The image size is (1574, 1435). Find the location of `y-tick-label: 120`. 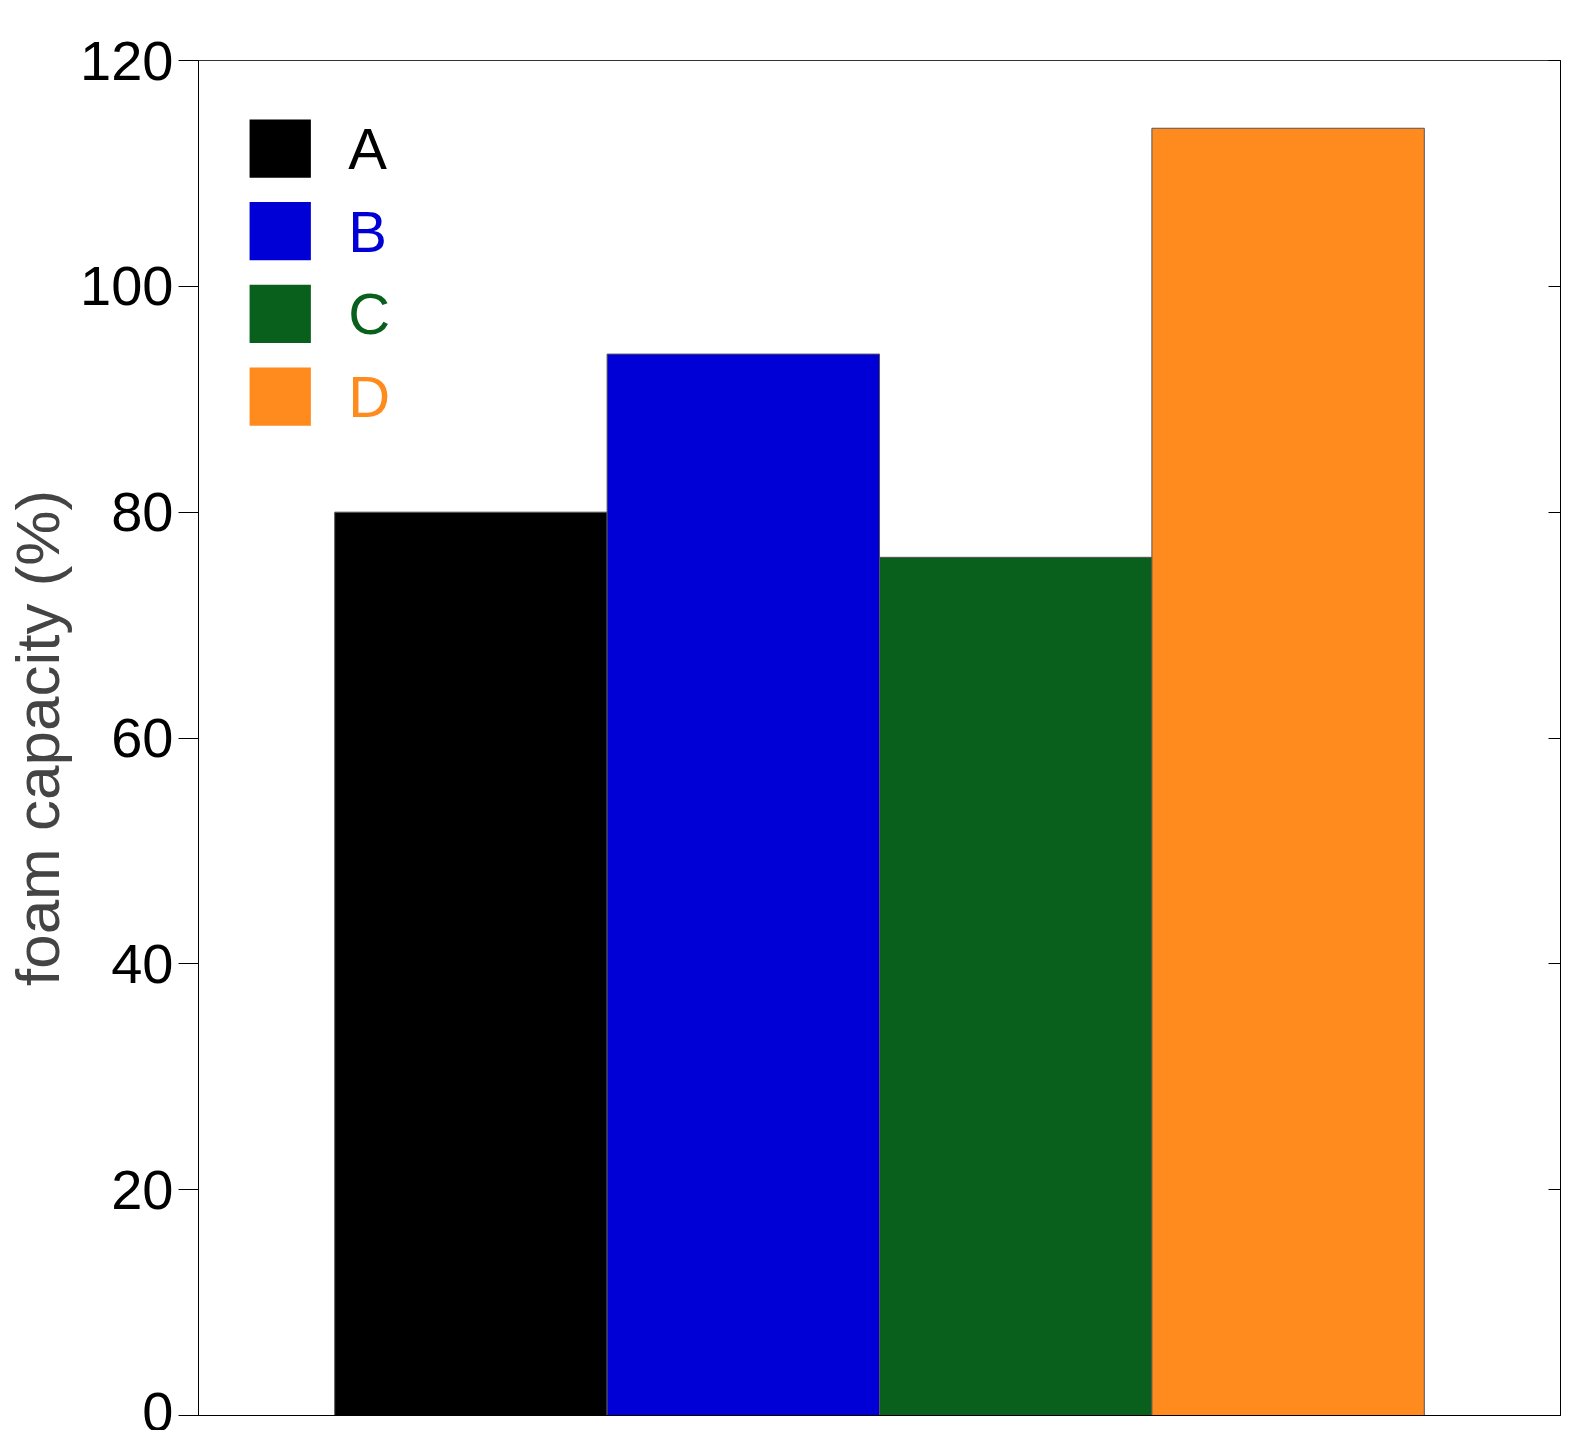

y-tick-label: 120 is located at coordinates (127, 60).